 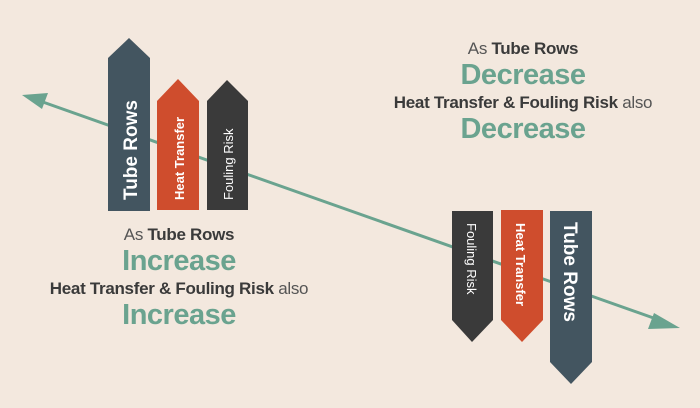 I want to click on caption-verb-2: Decrease, so click(x=523, y=129).